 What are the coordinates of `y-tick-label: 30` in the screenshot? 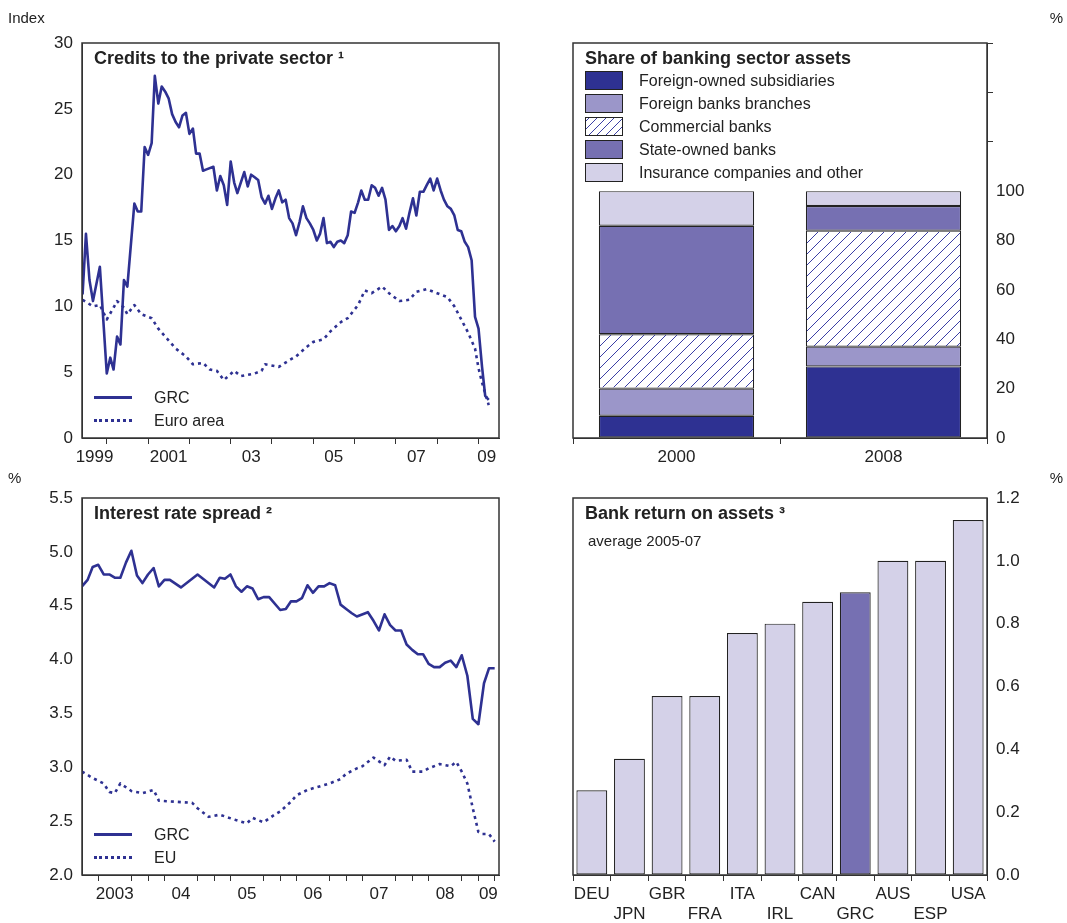 It's located at (63, 42).